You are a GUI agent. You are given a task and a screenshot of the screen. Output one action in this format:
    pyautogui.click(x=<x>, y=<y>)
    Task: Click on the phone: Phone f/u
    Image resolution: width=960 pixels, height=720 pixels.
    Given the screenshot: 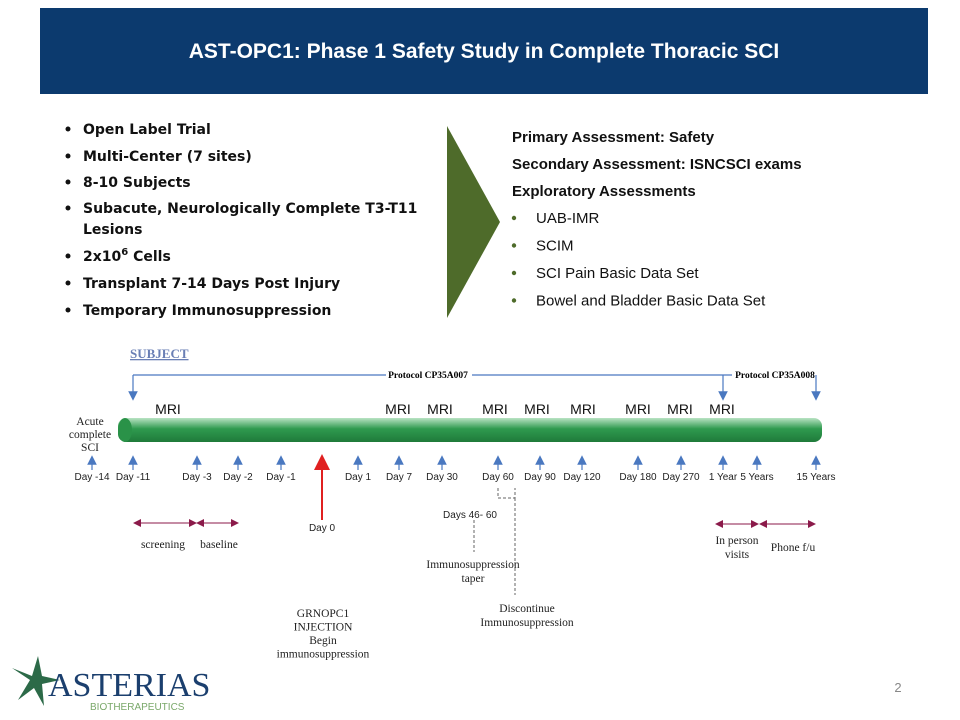 What is the action you would take?
    pyautogui.click(x=793, y=548)
    